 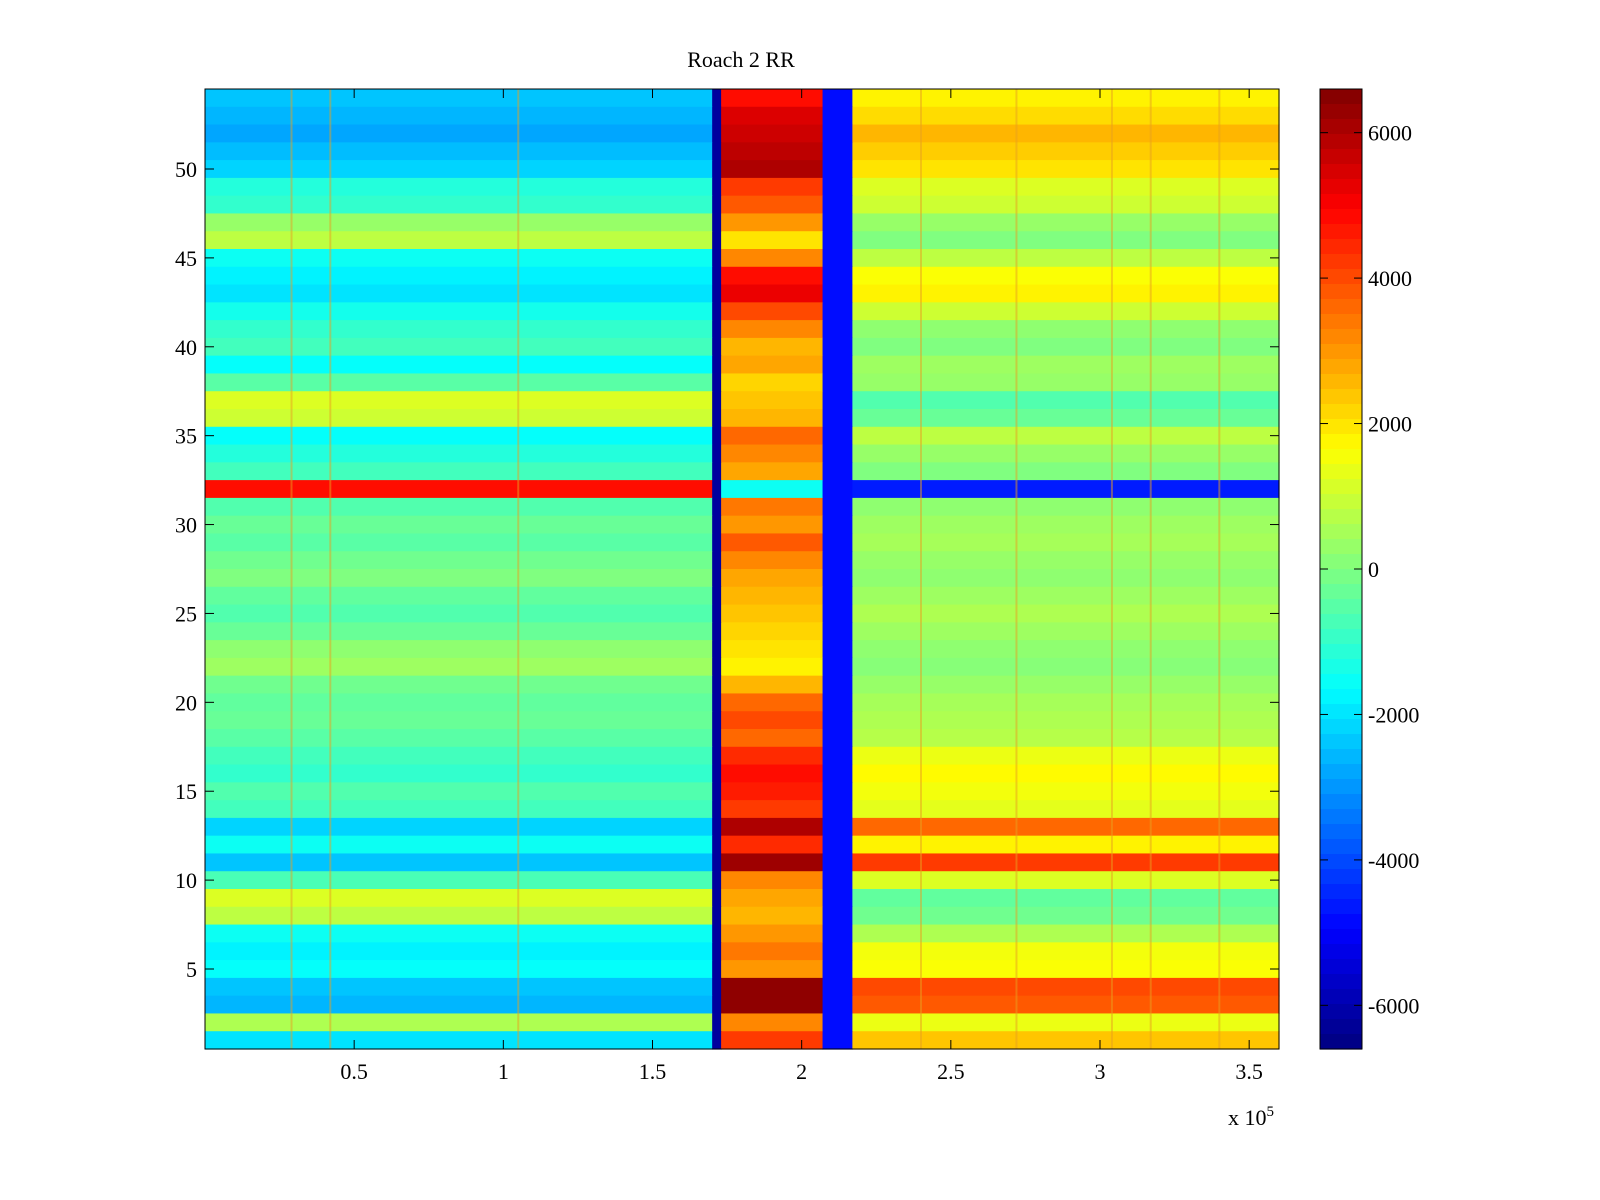 What do you see at coordinates (459, 347) in the screenshot?
I see `heatmap-cell-row-40-left` at bounding box center [459, 347].